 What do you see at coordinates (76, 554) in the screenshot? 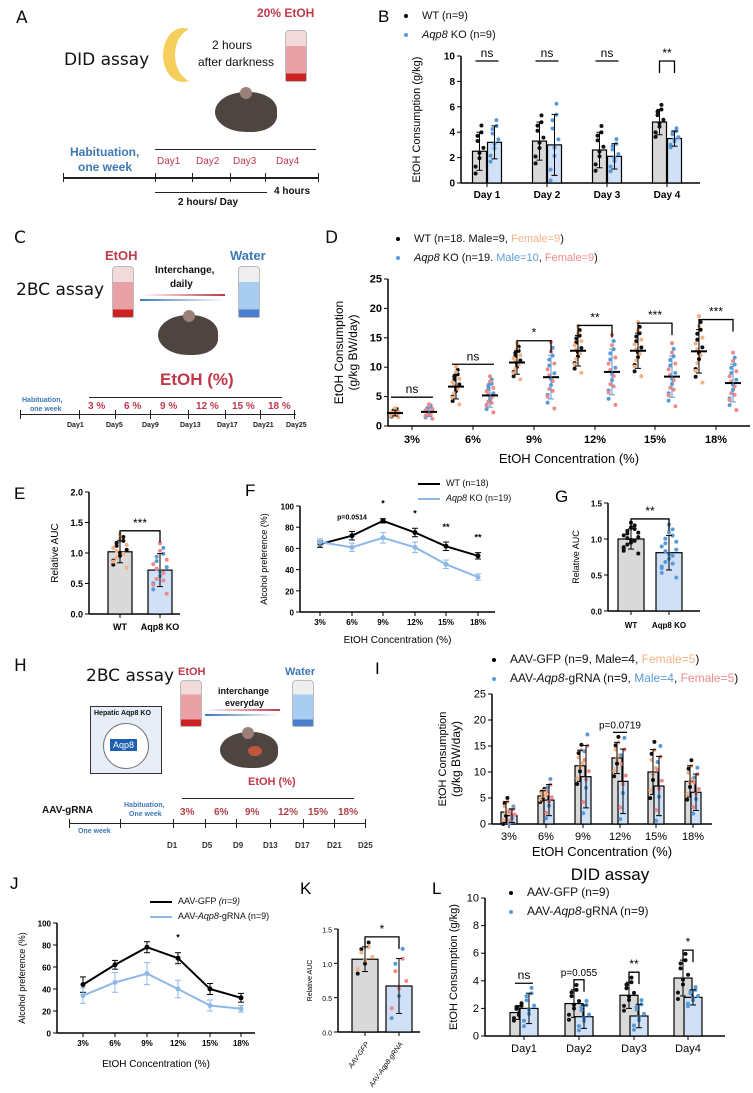
I see `y-tick-label: 1.0` at bounding box center [76, 554].